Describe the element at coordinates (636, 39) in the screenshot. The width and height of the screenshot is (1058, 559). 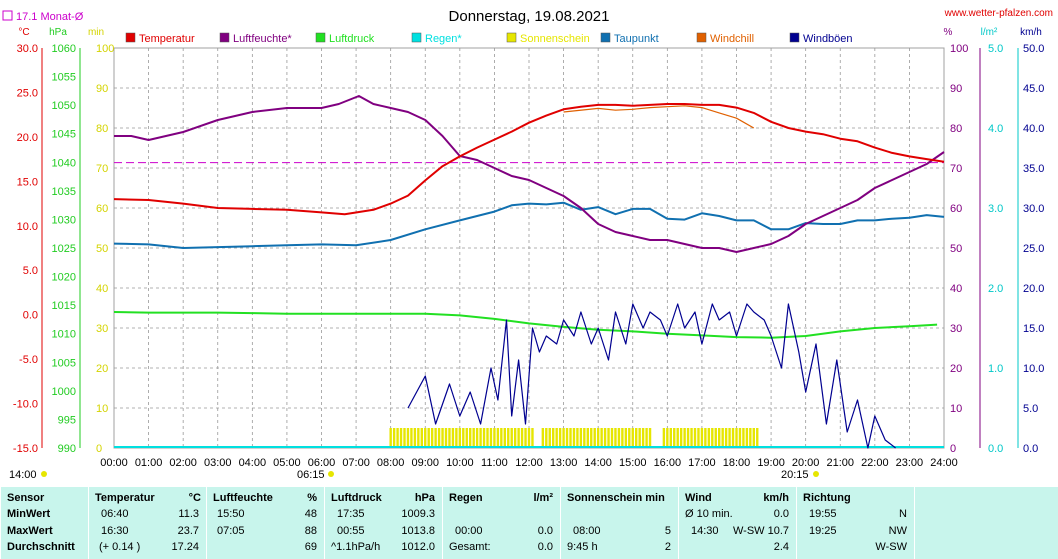
I see `legend-label: Taupunkt` at that location.